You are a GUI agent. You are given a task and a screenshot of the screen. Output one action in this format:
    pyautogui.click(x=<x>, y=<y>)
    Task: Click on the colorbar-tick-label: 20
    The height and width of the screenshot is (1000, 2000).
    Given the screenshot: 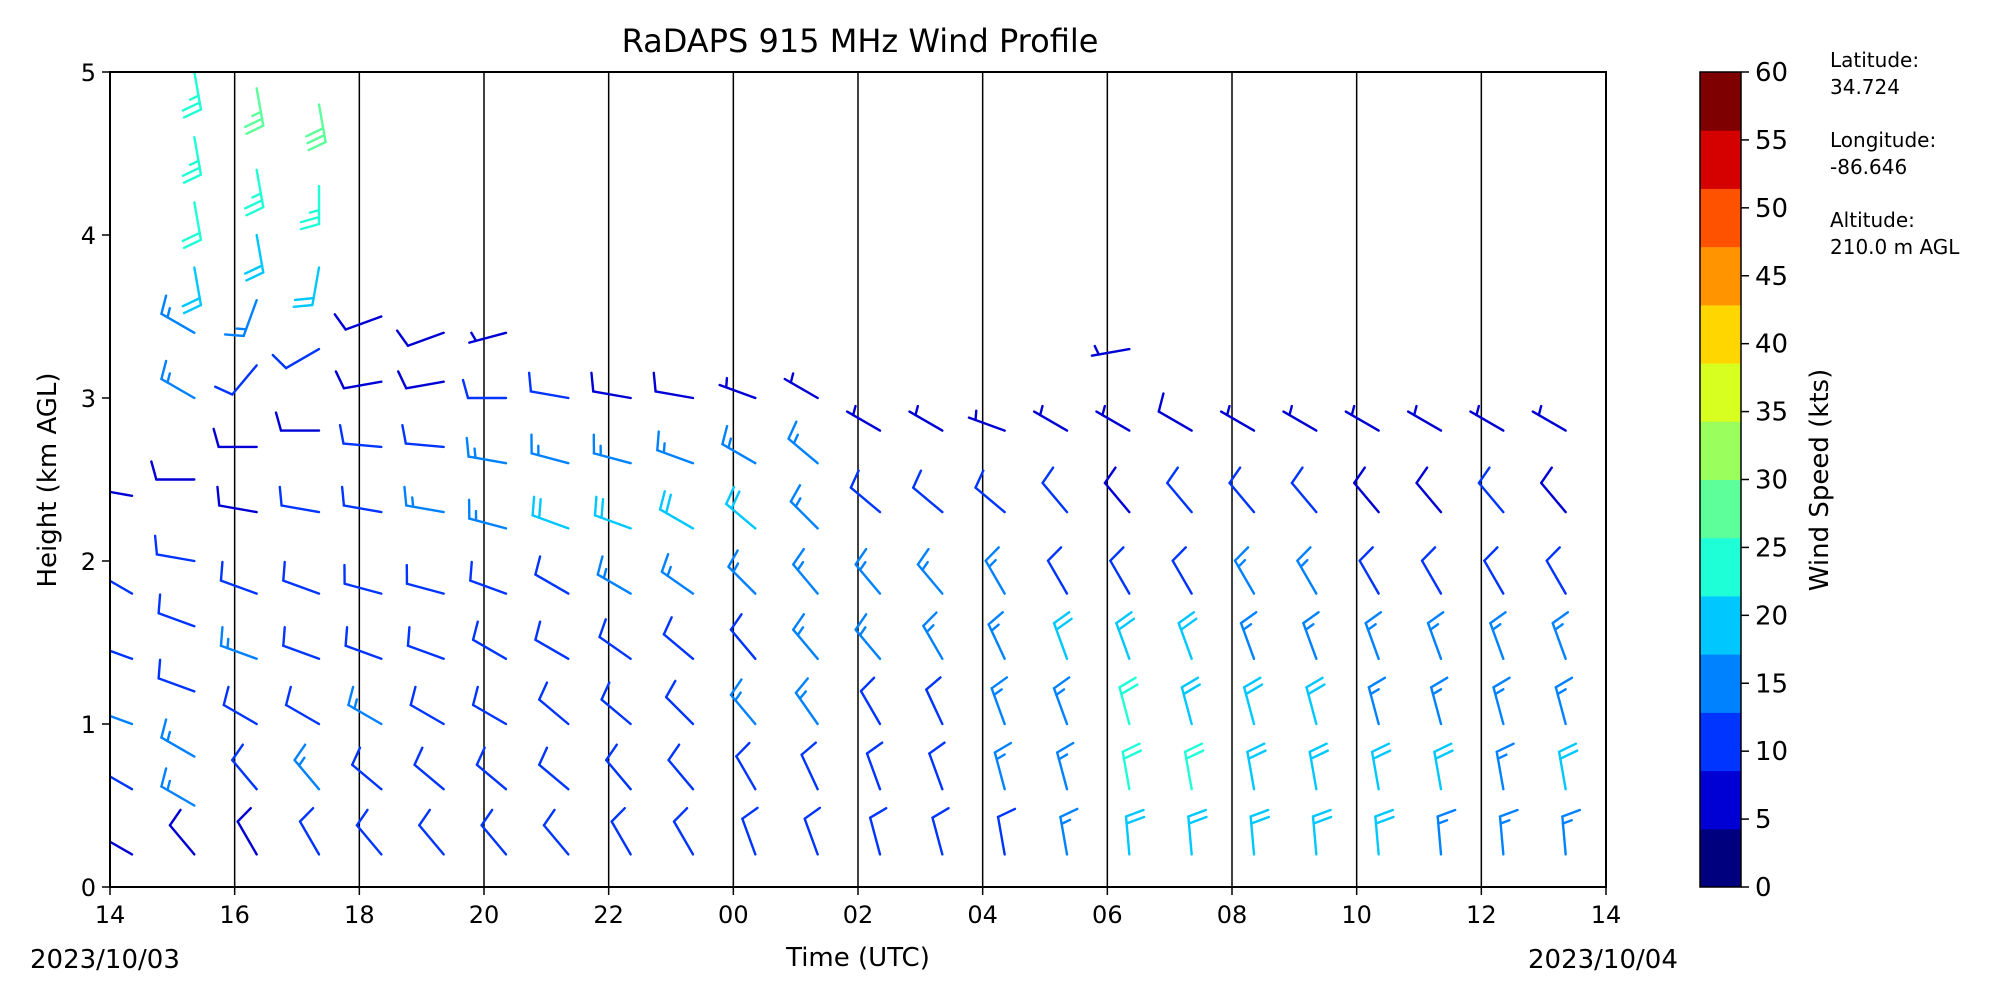 What is the action you would take?
    pyautogui.click(x=1771, y=616)
    